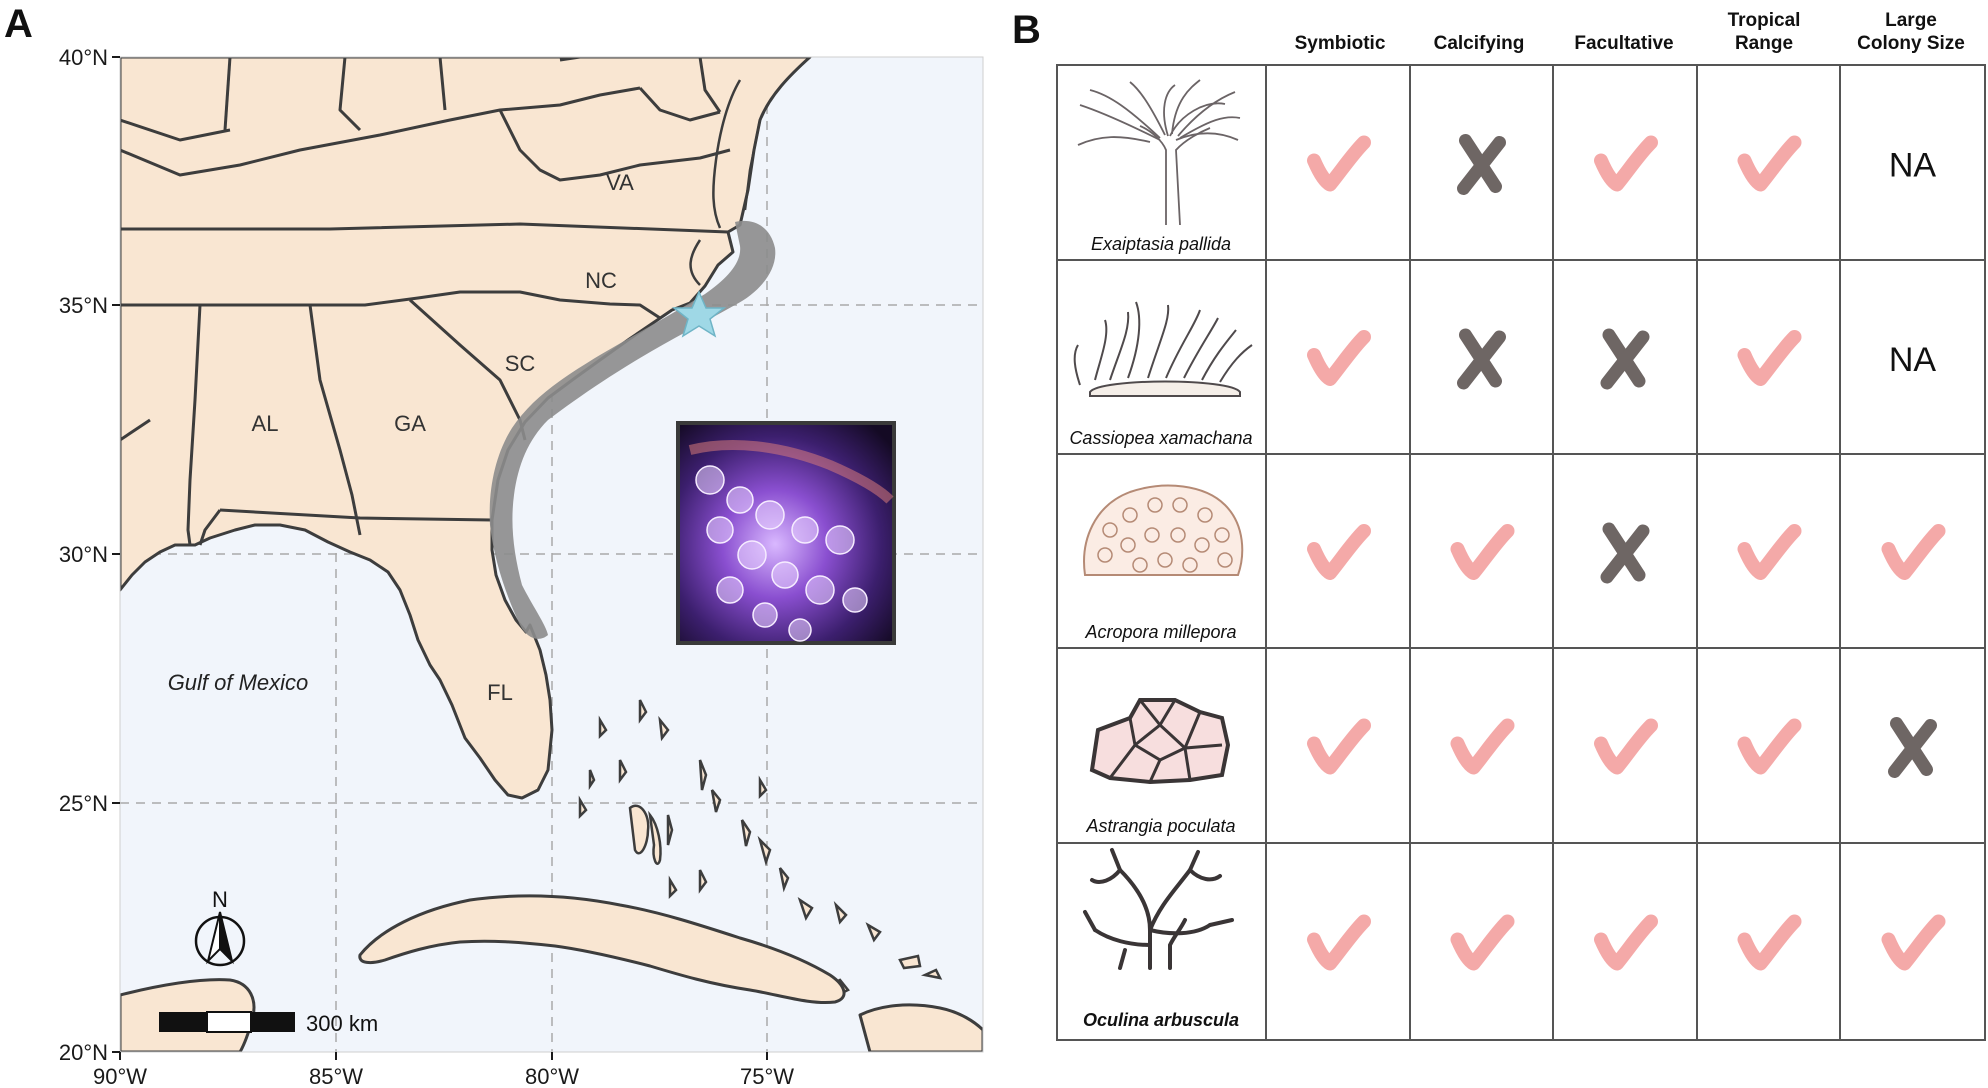  Describe the element at coordinates (116, 554) in the screenshot. I see `lat-axis` at that location.